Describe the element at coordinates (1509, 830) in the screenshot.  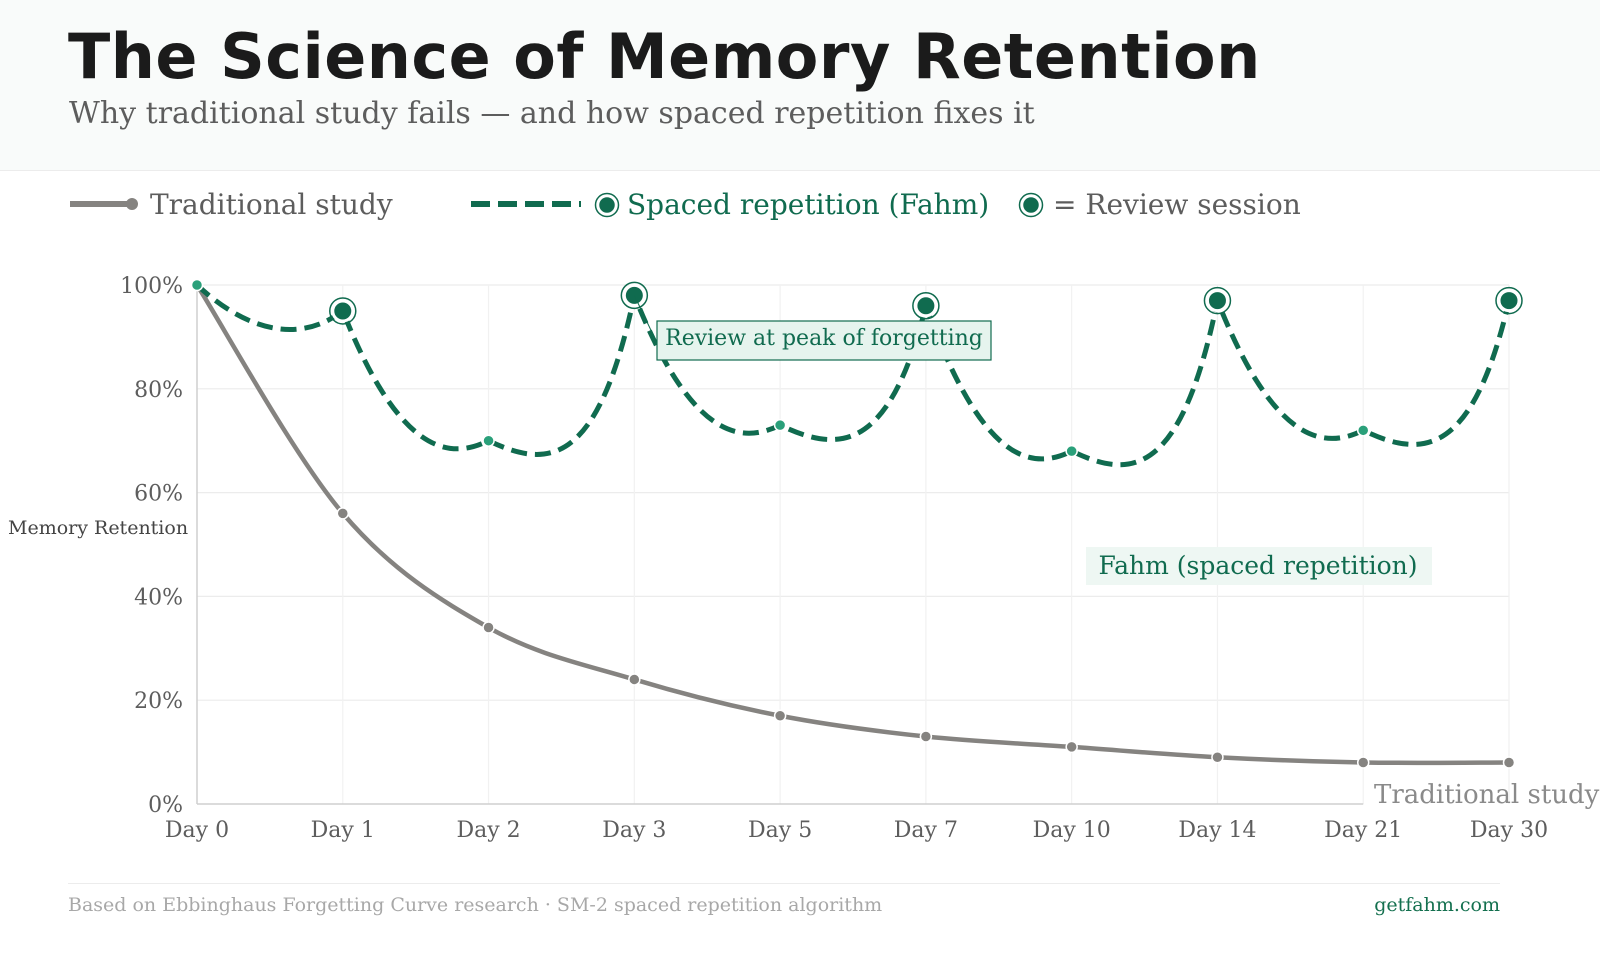
I see `x-tick-label: Day 30` at that location.